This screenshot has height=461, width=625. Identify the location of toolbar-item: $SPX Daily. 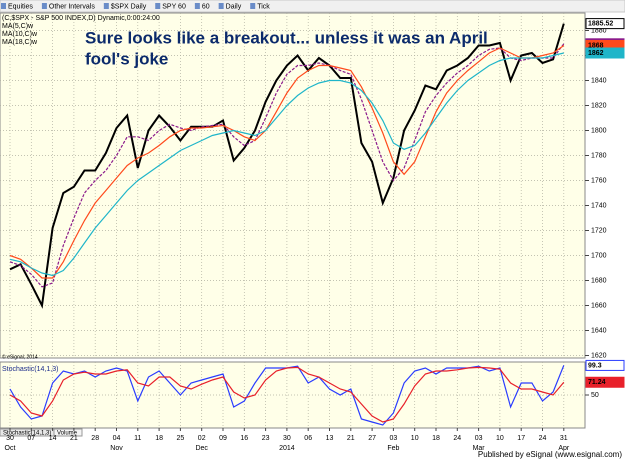
(129, 6).